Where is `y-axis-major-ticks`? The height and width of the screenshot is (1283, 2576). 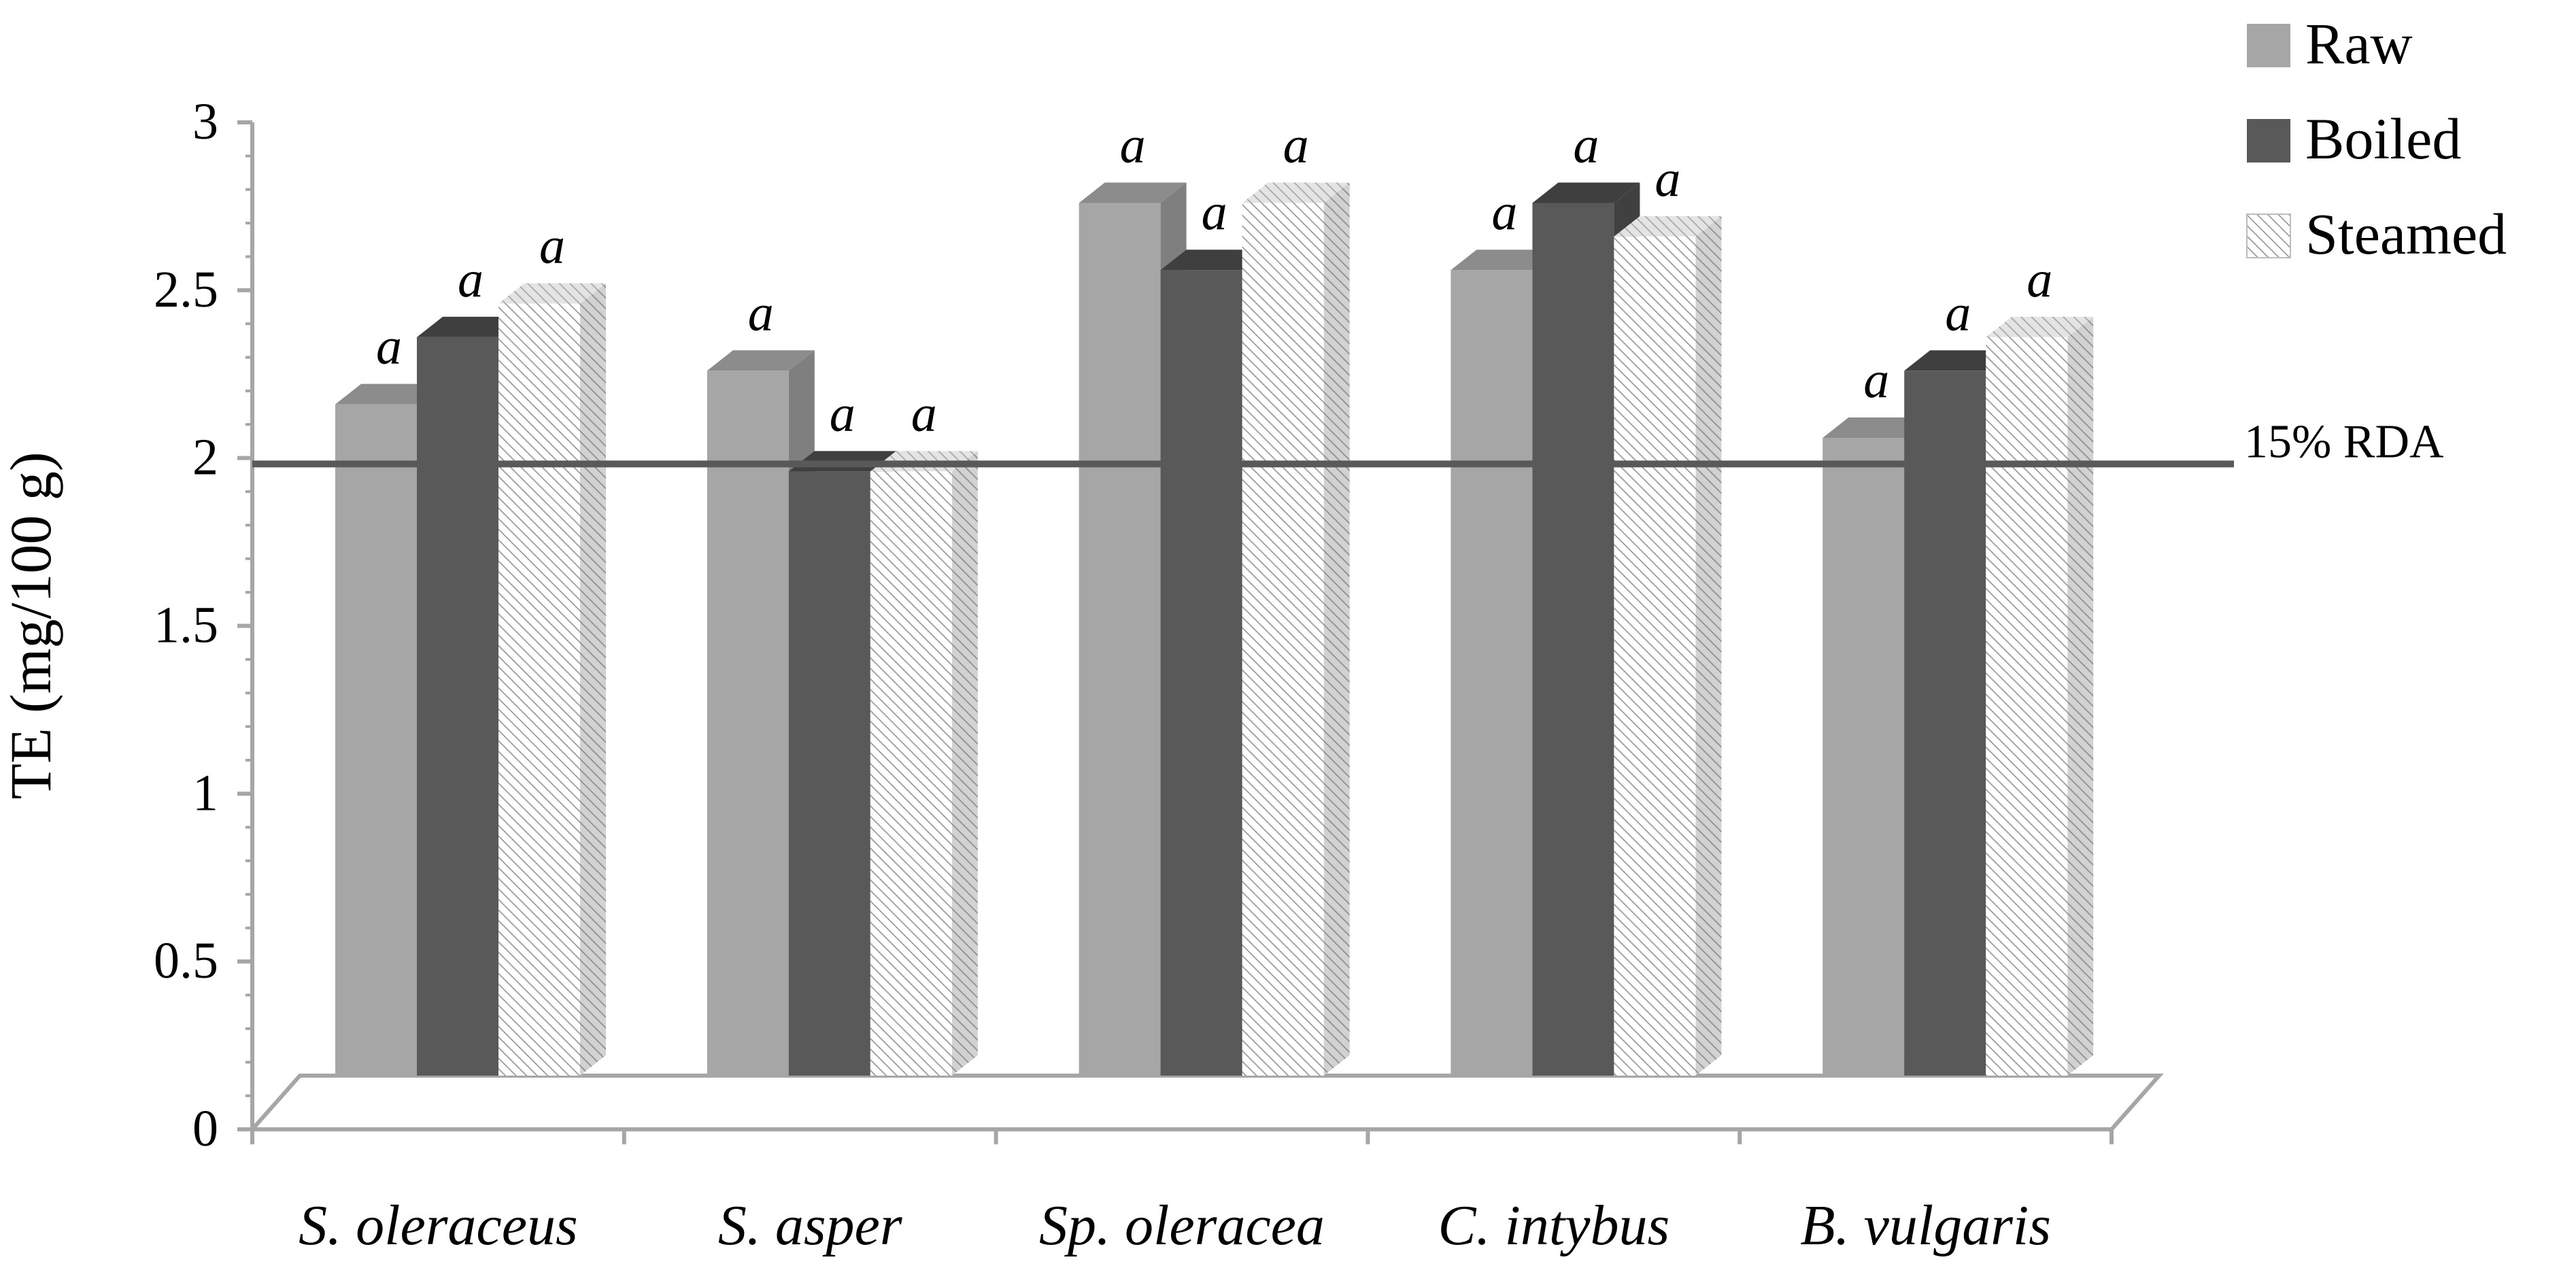
y-axis-major-ticks is located at coordinates (244, 625).